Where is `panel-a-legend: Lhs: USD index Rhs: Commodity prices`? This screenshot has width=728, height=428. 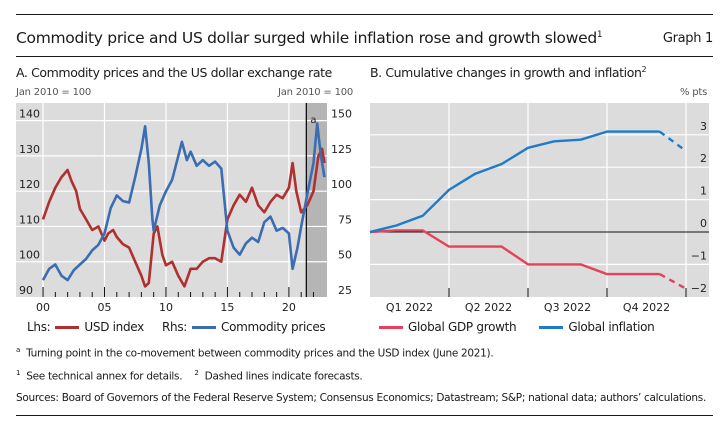 panel-a-legend: Lhs: USD index Rhs: Commodity prices is located at coordinates (176, 327).